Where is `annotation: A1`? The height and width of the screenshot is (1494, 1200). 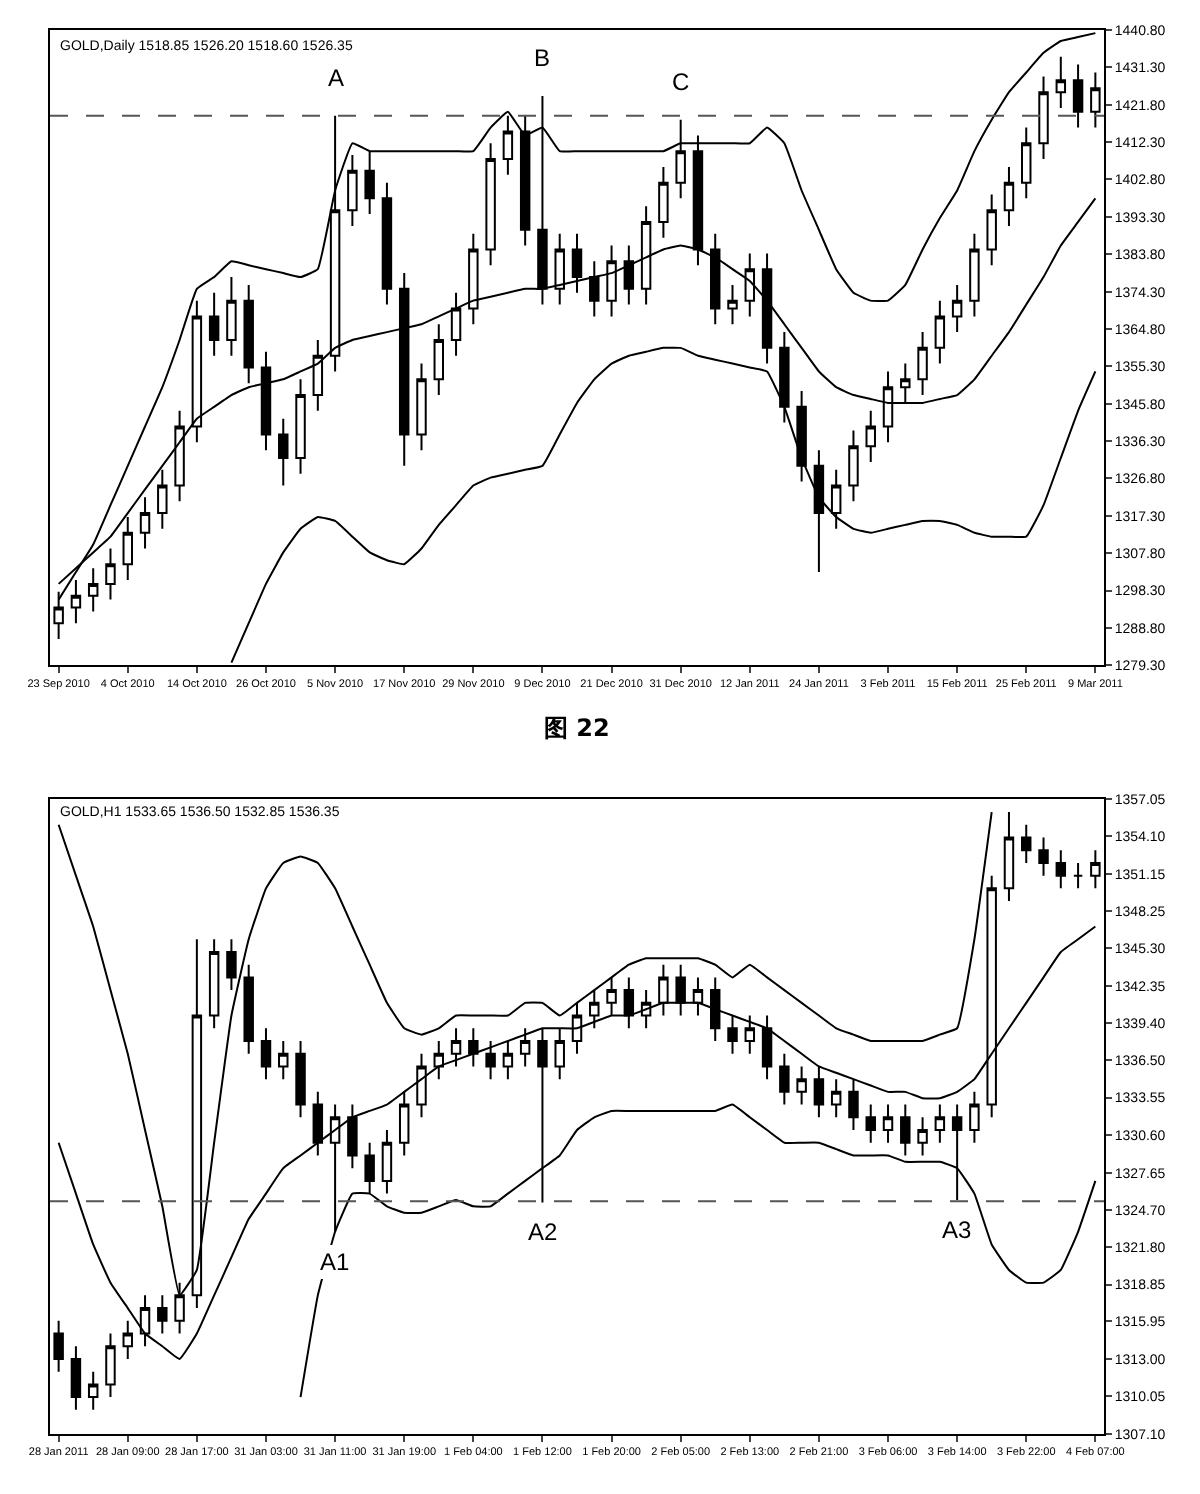 annotation: A1 is located at coordinates (335, 1262).